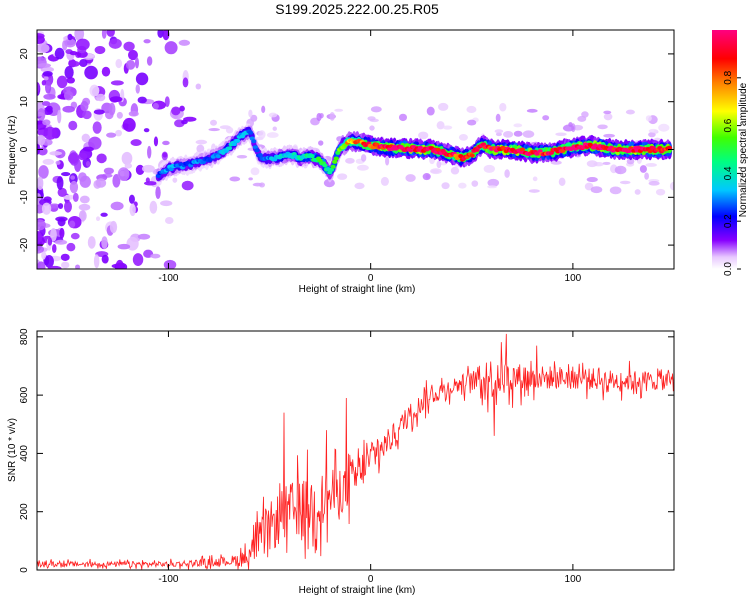 This screenshot has height=600, width=750. Describe the element at coordinates (573, 278) in the screenshot. I see `spectrogram-xtick-label: 100` at that location.